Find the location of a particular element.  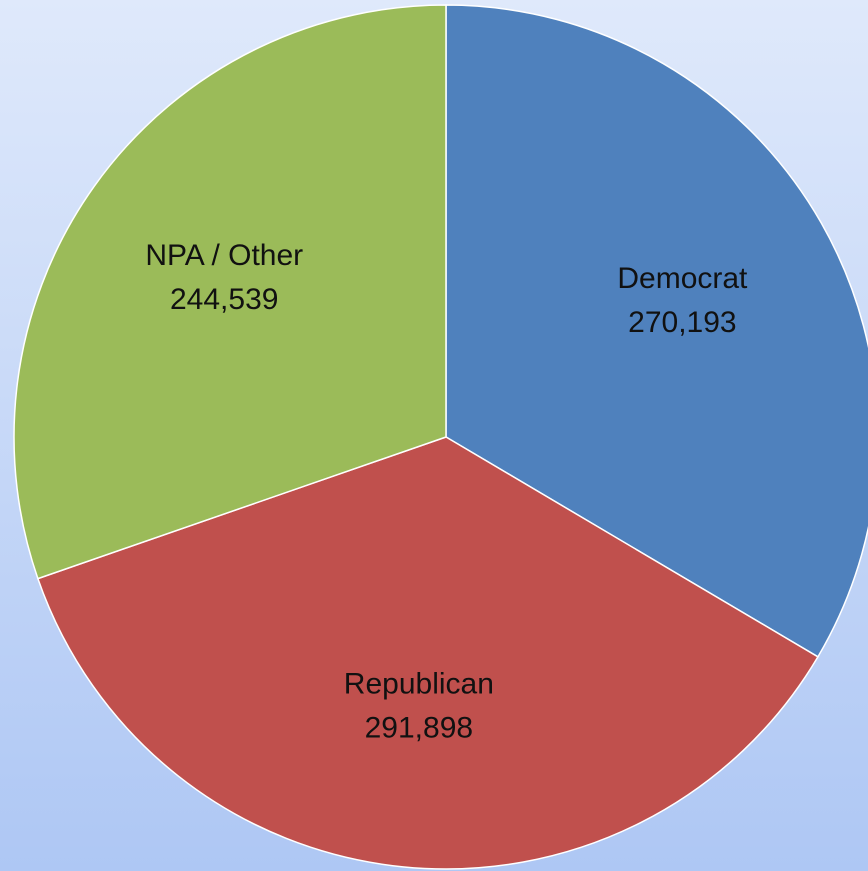

slice-value-label: 291,898 is located at coordinates (419, 728).